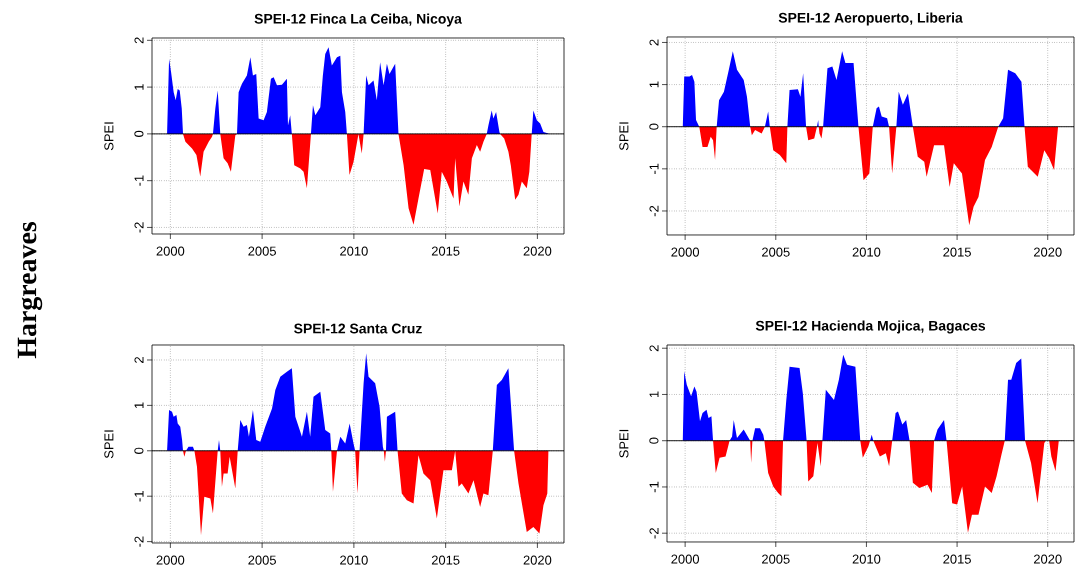  I want to click on chart-title: SPEI-12 Hacienda Mojica, Bagaces, so click(870, 327).